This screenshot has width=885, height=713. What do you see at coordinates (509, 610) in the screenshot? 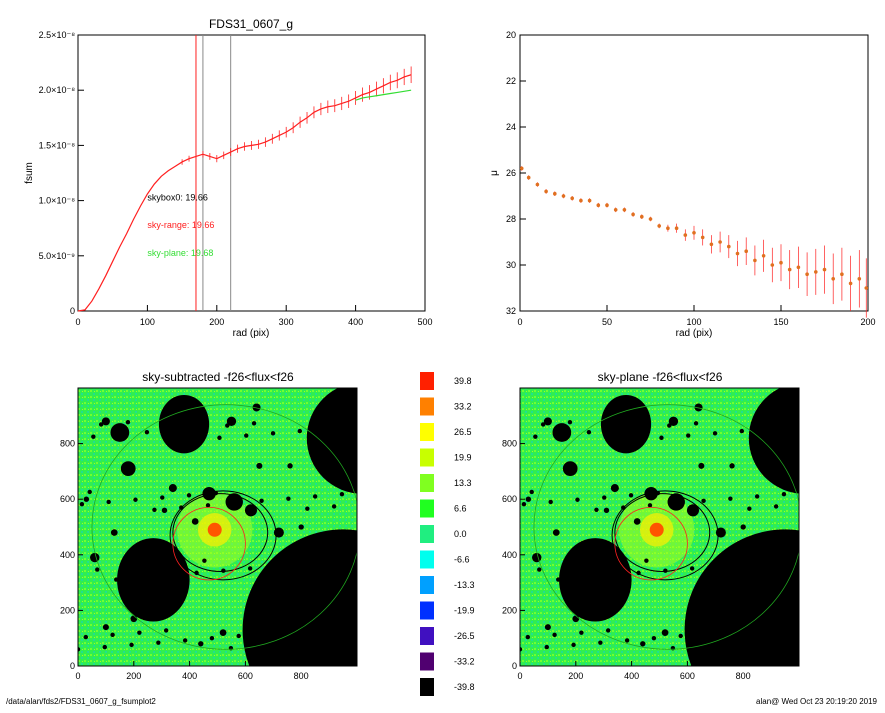
I see `image-ytick-label: 200` at bounding box center [509, 610].